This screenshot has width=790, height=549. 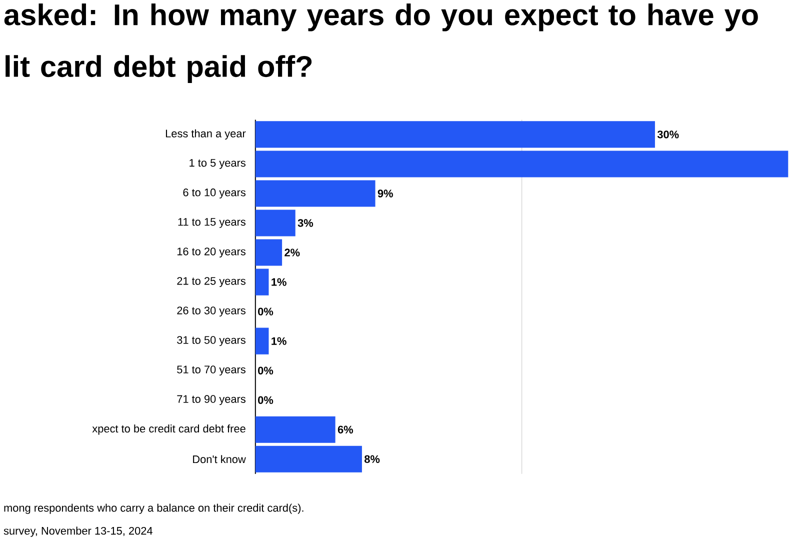 What do you see at coordinates (381, 44) in the screenshot?
I see `chart-title: asked: In how many years do you expect to have yo lit card debt paid off?` at bounding box center [381, 44].